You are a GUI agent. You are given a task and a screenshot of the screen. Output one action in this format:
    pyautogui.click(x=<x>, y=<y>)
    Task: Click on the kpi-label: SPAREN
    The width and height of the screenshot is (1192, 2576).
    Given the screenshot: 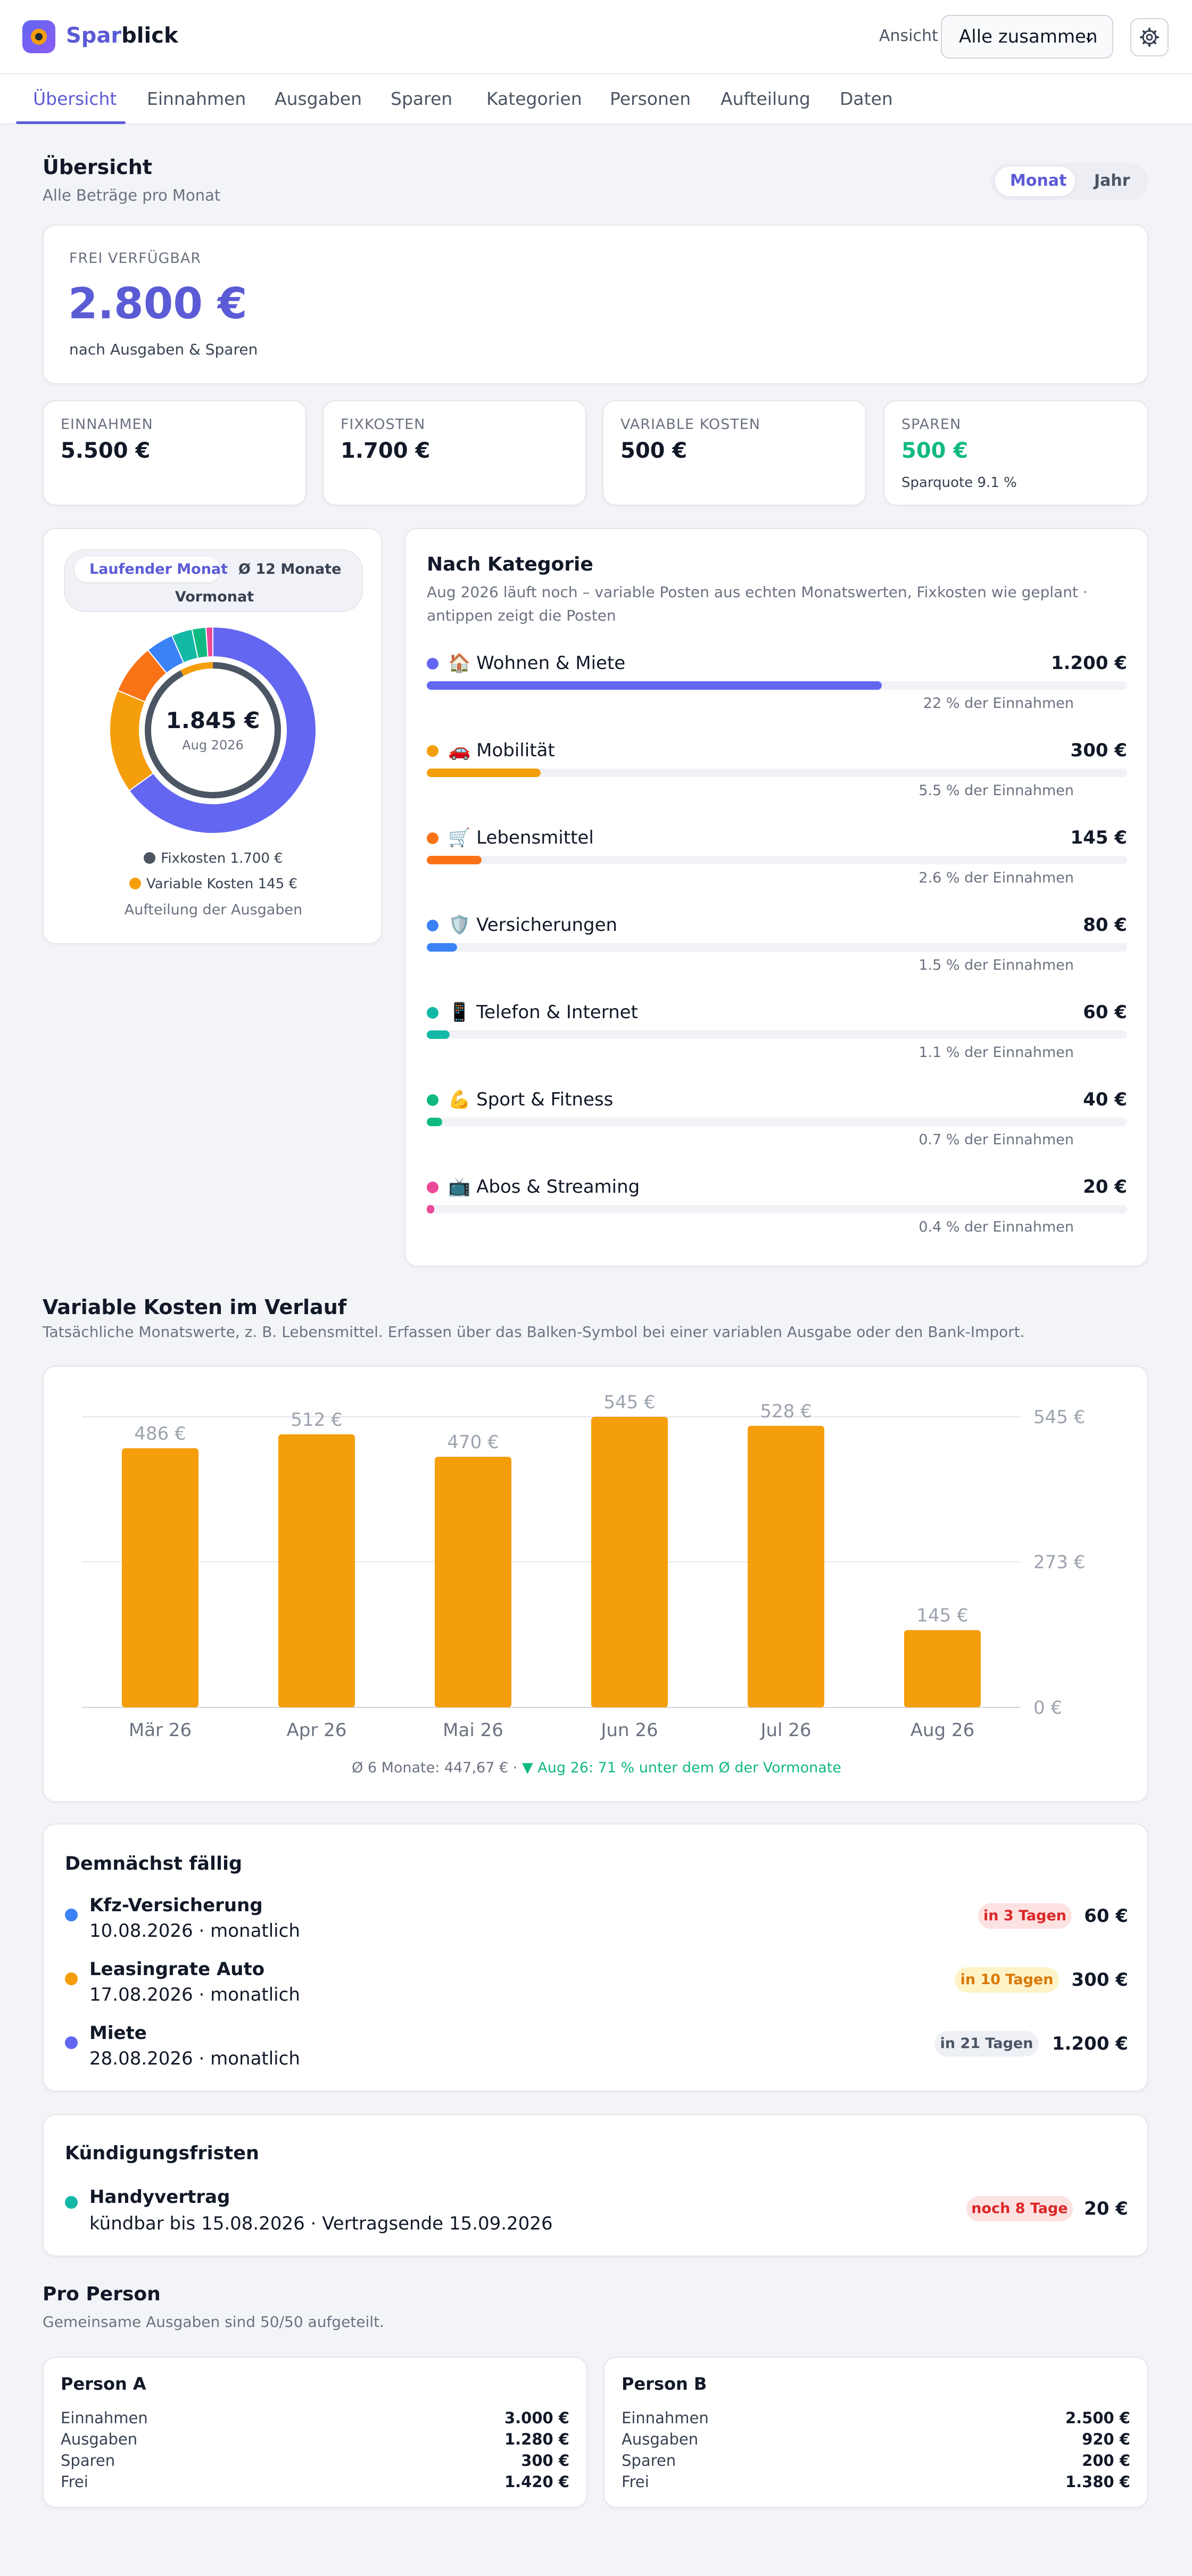 What is the action you would take?
    pyautogui.click(x=931, y=424)
    